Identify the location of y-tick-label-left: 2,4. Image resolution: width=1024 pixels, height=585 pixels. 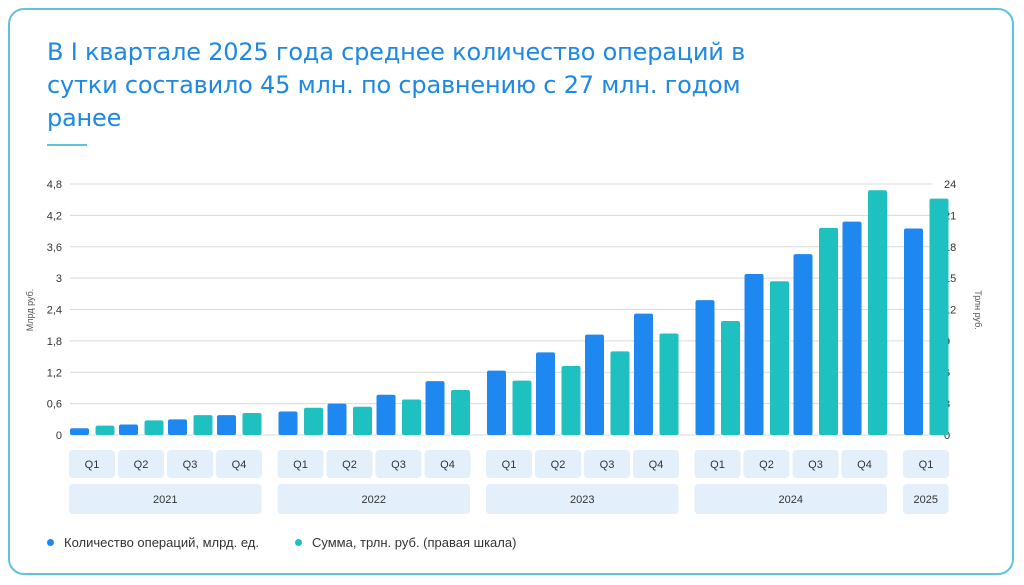
(54, 311).